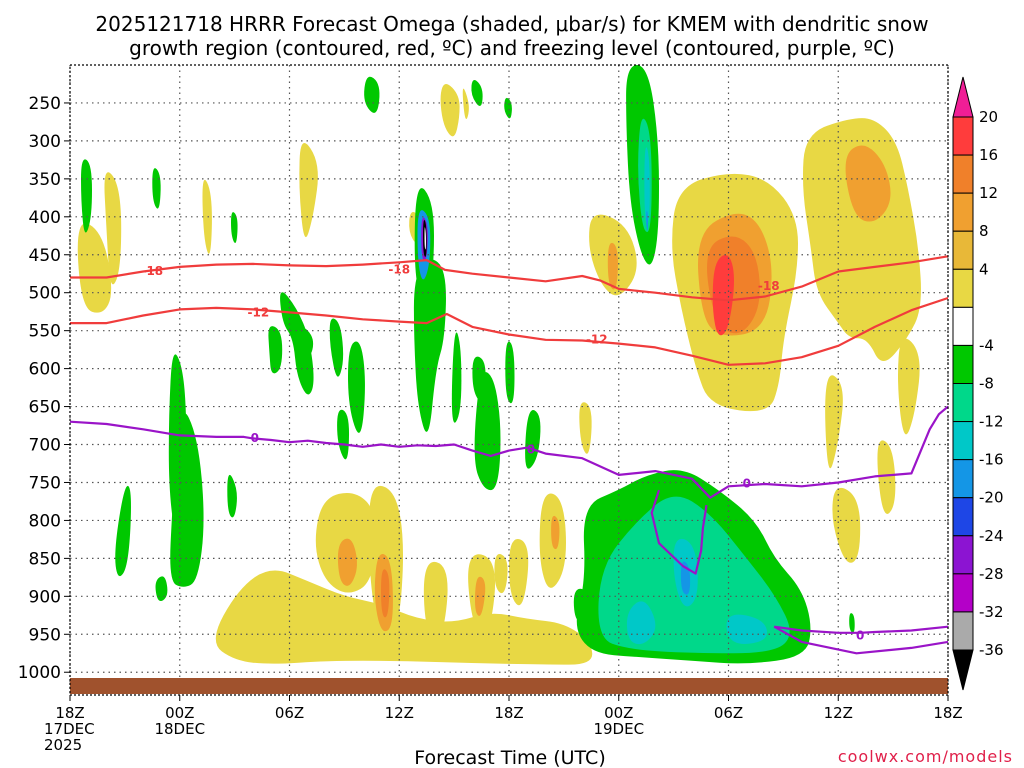 The height and width of the screenshot is (768, 1024). What do you see at coordinates (45, 521) in the screenshot?
I see `y-tick-label: 800` at bounding box center [45, 521].